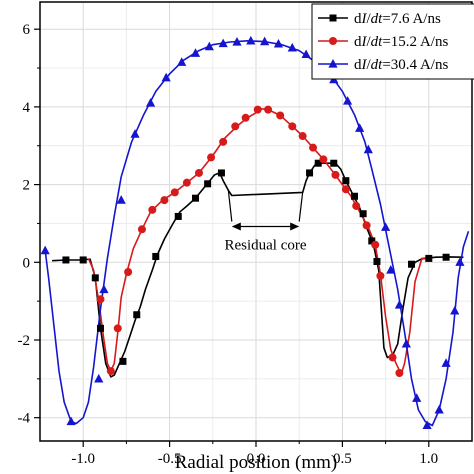  What do you see at coordinates (256, 459) in the screenshot?
I see `x-tick-label: 0.0` at bounding box center [256, 459].